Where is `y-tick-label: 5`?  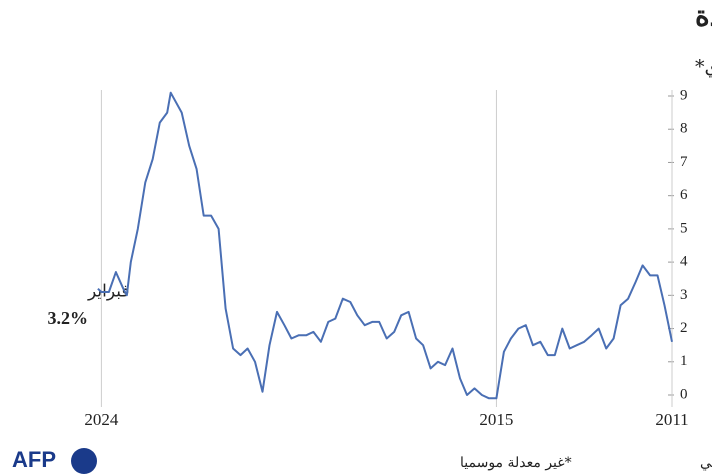 y-tick-label: 5 is located at coordinates (684, 228).